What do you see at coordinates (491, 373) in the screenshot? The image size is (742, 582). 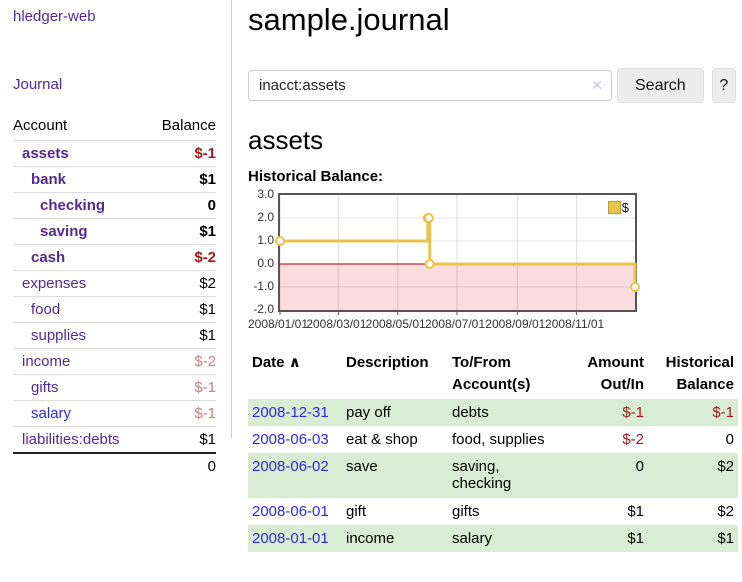 I see `register-header-accounts: To/From Account(s)` at bounding box center [491, 373].